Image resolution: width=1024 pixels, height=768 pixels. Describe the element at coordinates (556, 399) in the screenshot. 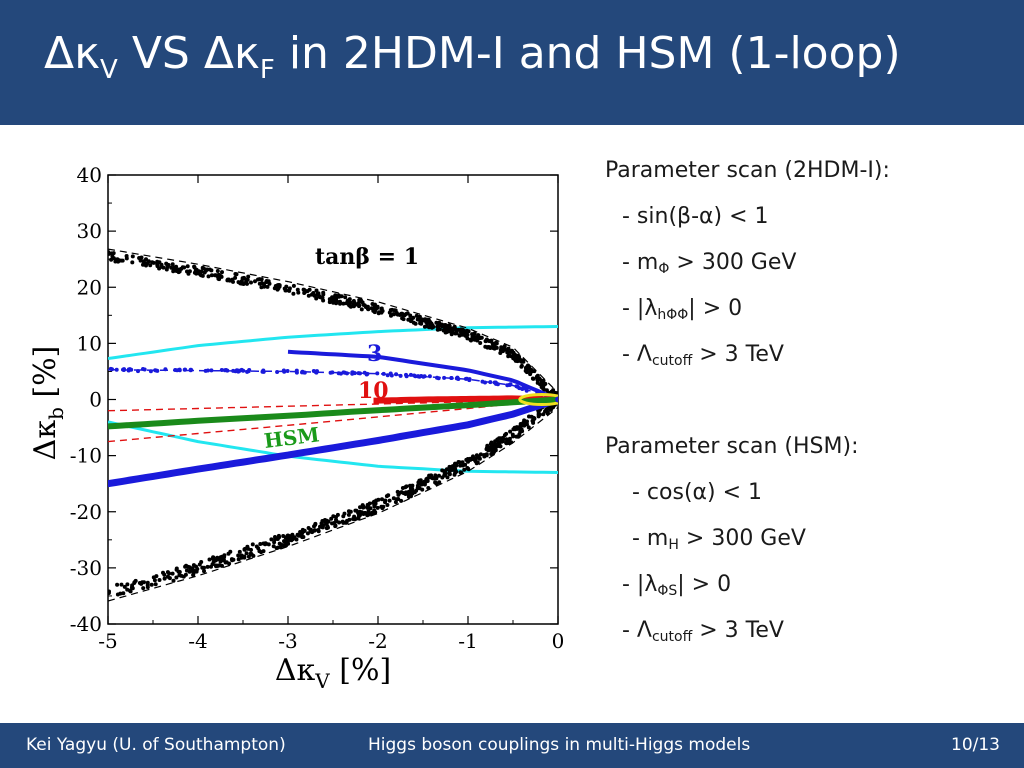

I see `sm-point` at that location.